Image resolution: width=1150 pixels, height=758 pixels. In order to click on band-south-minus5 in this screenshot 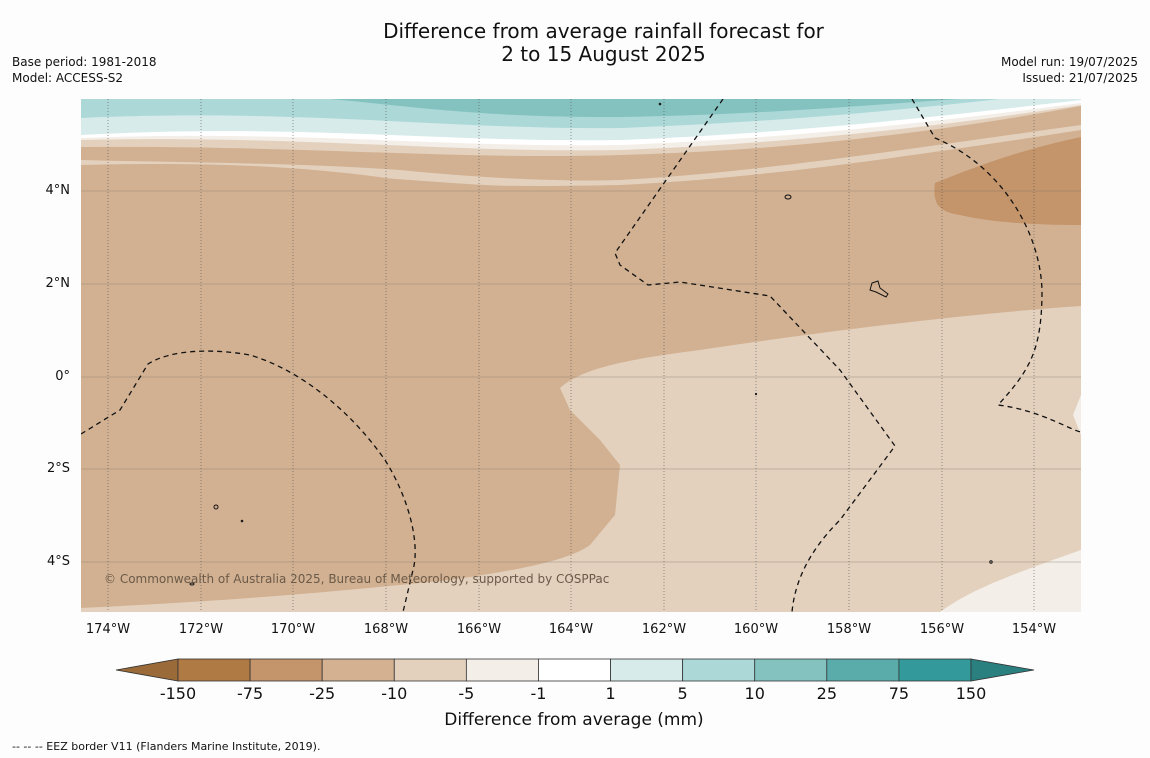, I will do `click(1010, 581)`.